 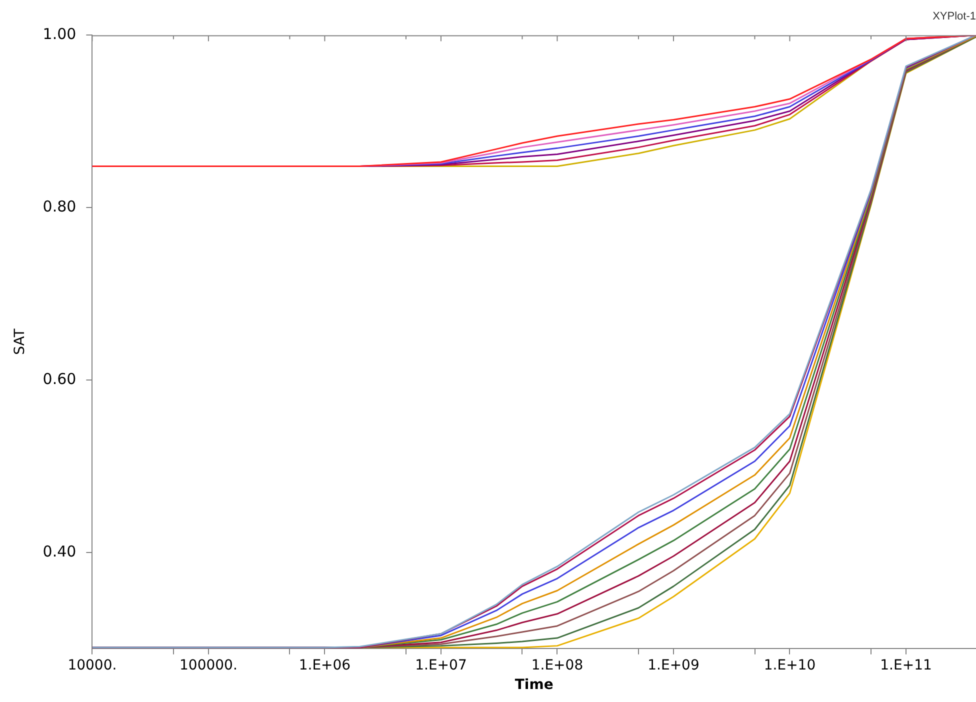 I want to click on y-tick-label: 0.40, so click(x=59, y=551).